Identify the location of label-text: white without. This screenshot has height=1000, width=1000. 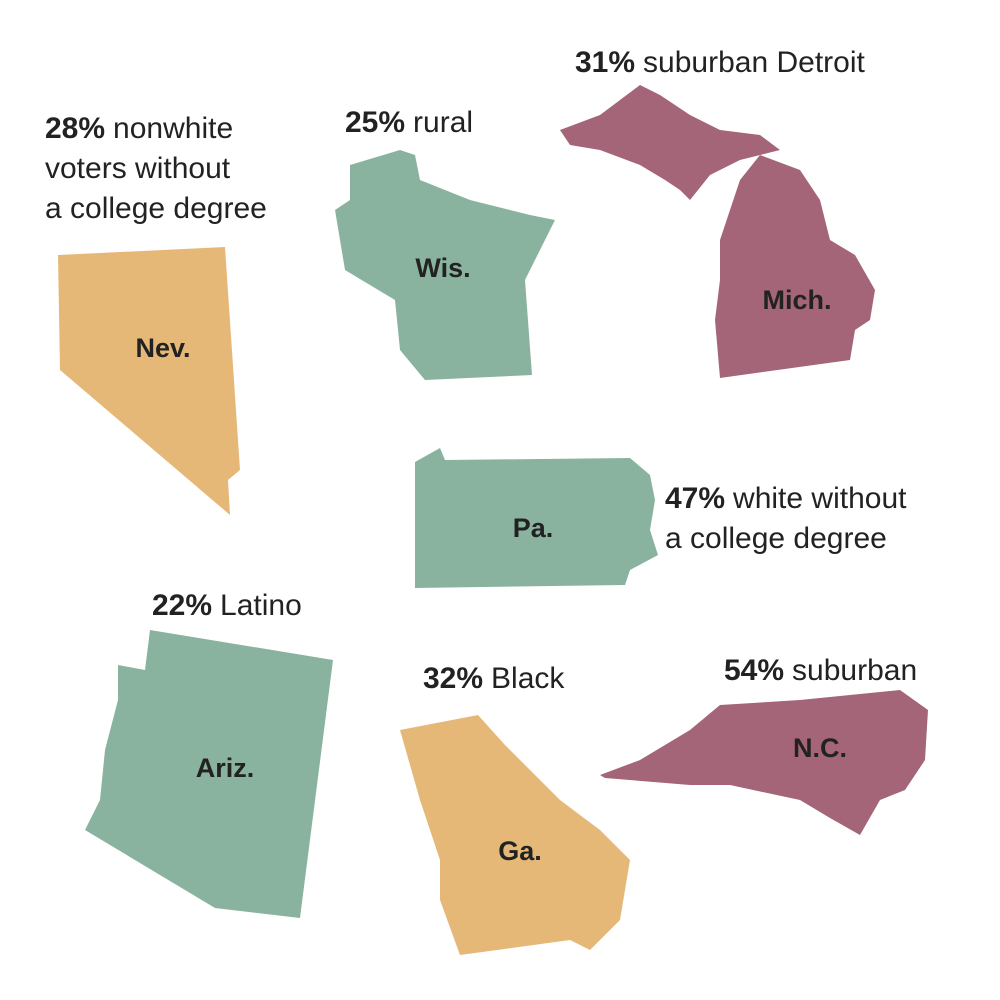
(819, 498).